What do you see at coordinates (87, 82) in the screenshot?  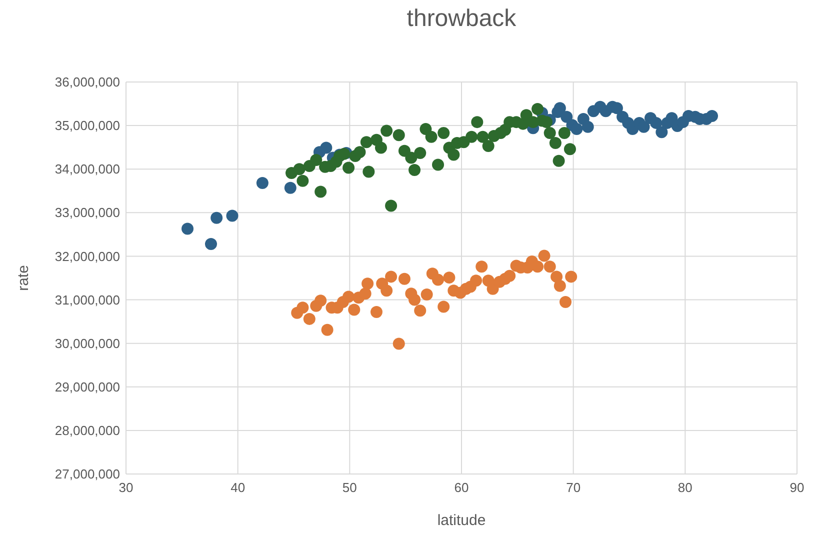 I see `y-tick-label: 36,000,000` at bounding box center [87, 82].